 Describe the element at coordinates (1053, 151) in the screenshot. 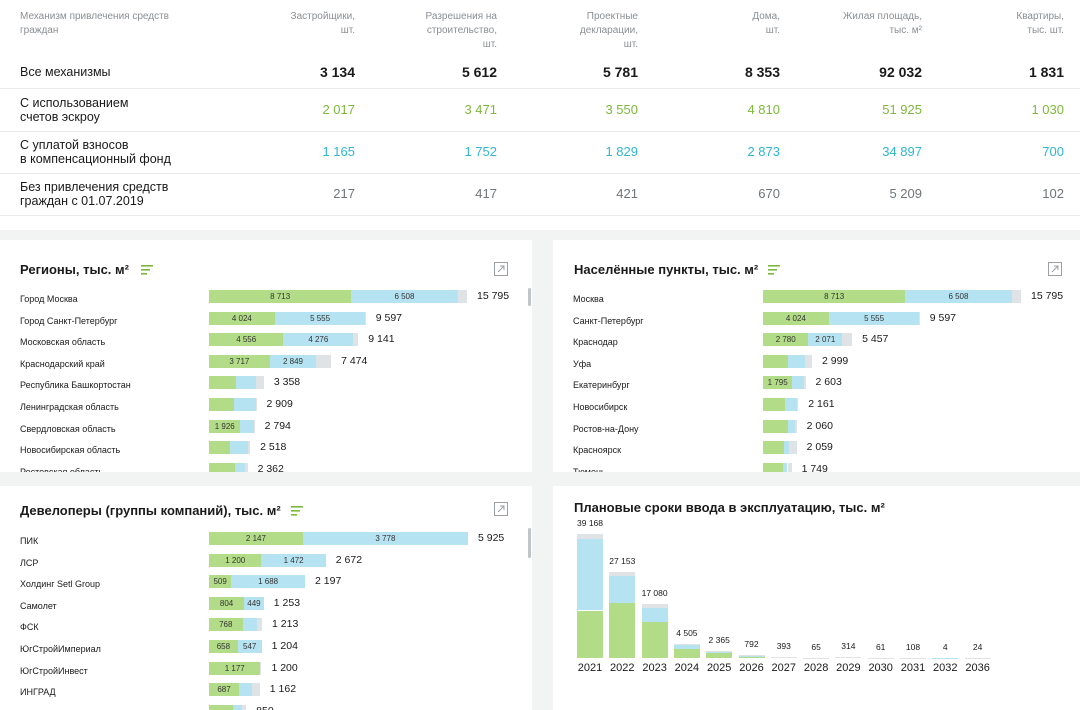

I see `row-value: 700` at that location.